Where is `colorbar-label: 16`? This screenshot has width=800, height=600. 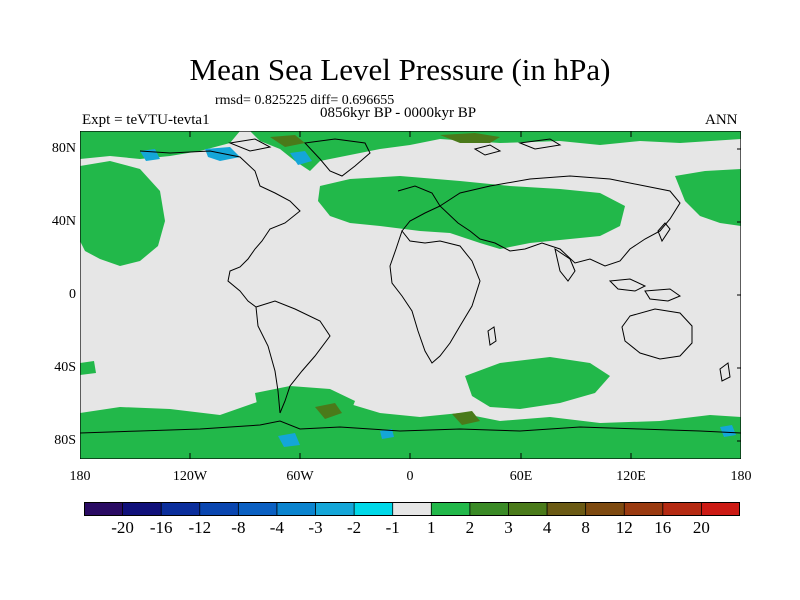
colorbar-label: 16 is located at coordinates (663, 527).